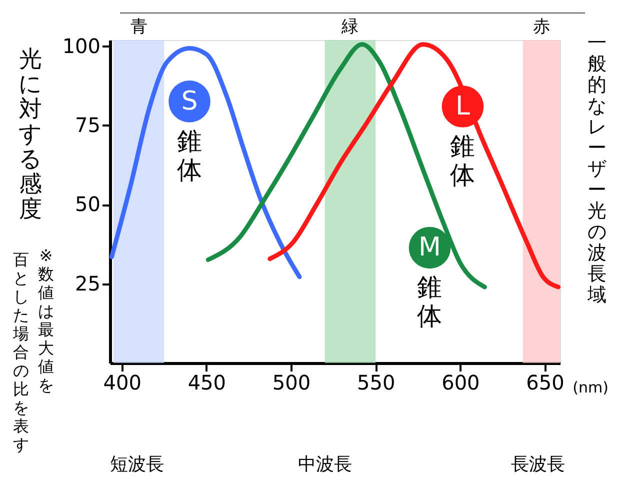 This screenshot has height=480, width=621. Describe the element at coordinates (30, 134) in the screenshot. I see `y-axis-title: 光に対する感度` at that location.